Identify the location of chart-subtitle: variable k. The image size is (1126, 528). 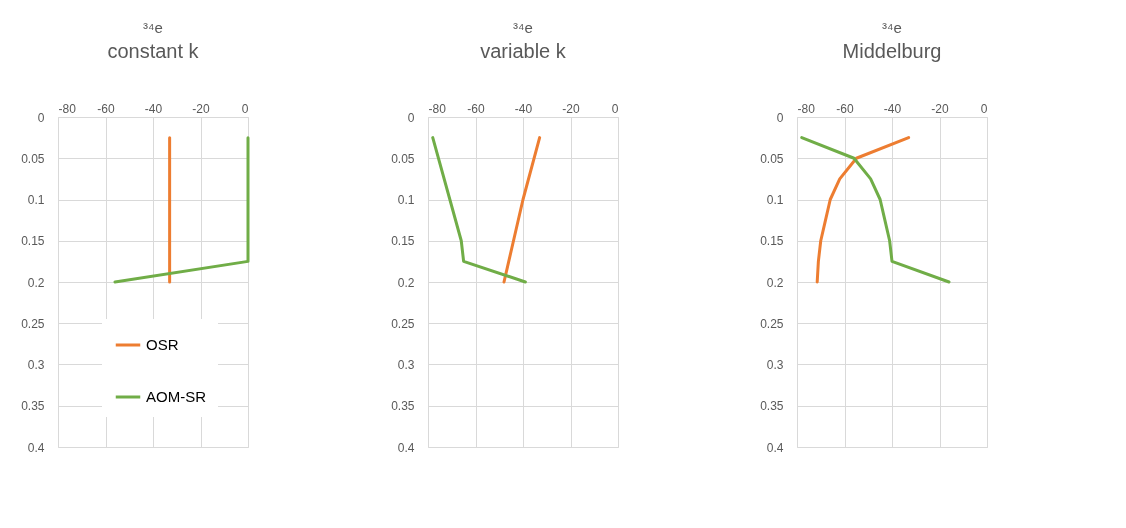
(523, 51).